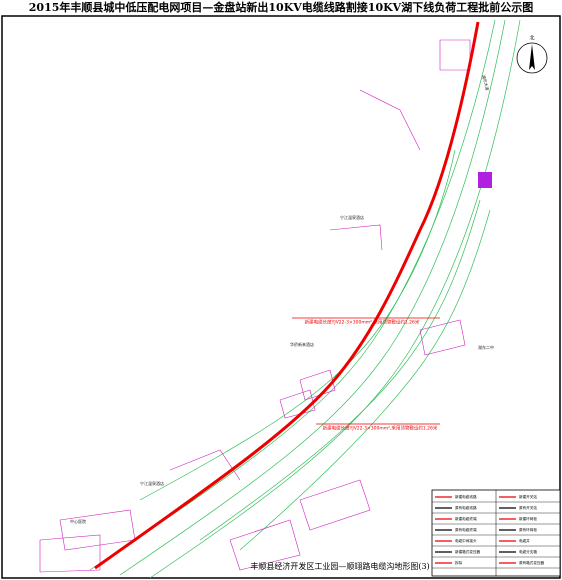  I want to click on legend-text: 原有开关站, so click(528, 507).